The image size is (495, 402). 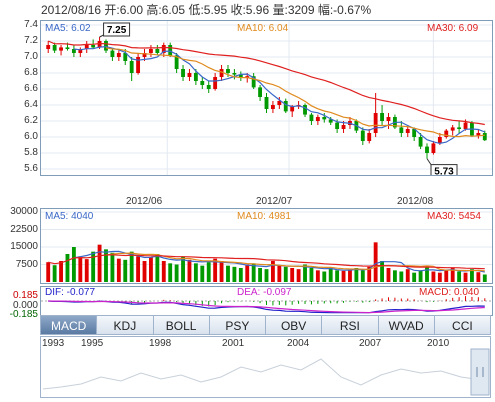 What do you see at coordinates (480, 372) in the screenshot?
I see `navigator-range-handle` at bounding box center [480, 372].